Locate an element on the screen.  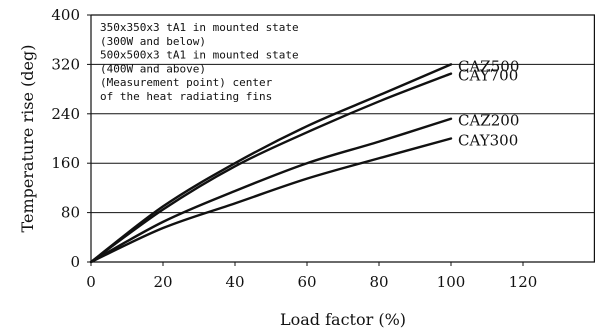
annotation-line-3: (400W and above) is located at coordinates (153, 68).